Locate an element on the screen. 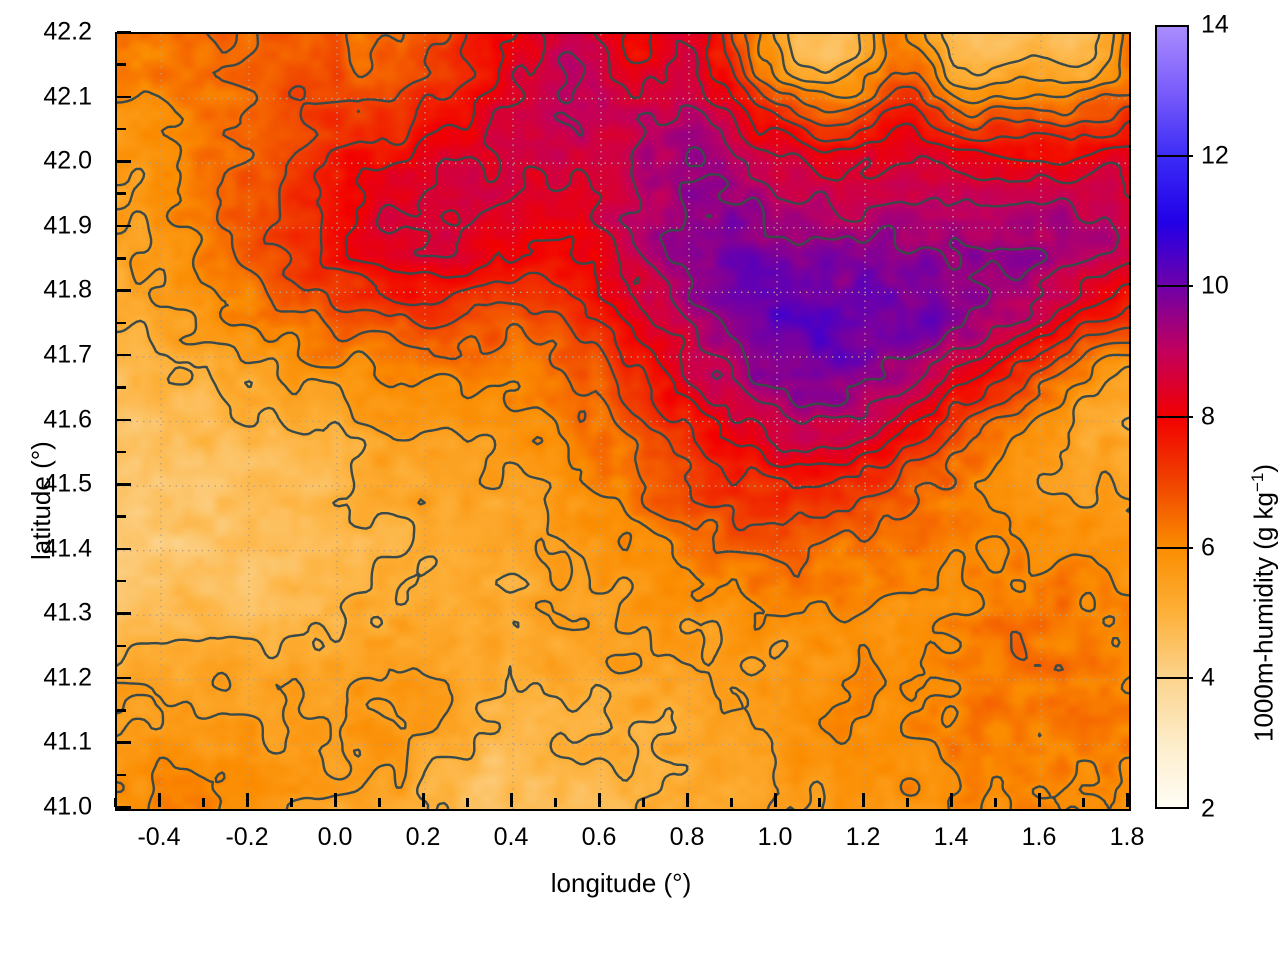 The image size is (1280, 960). y-axis-title: latitude (°) is located at coordinates (41, 500).